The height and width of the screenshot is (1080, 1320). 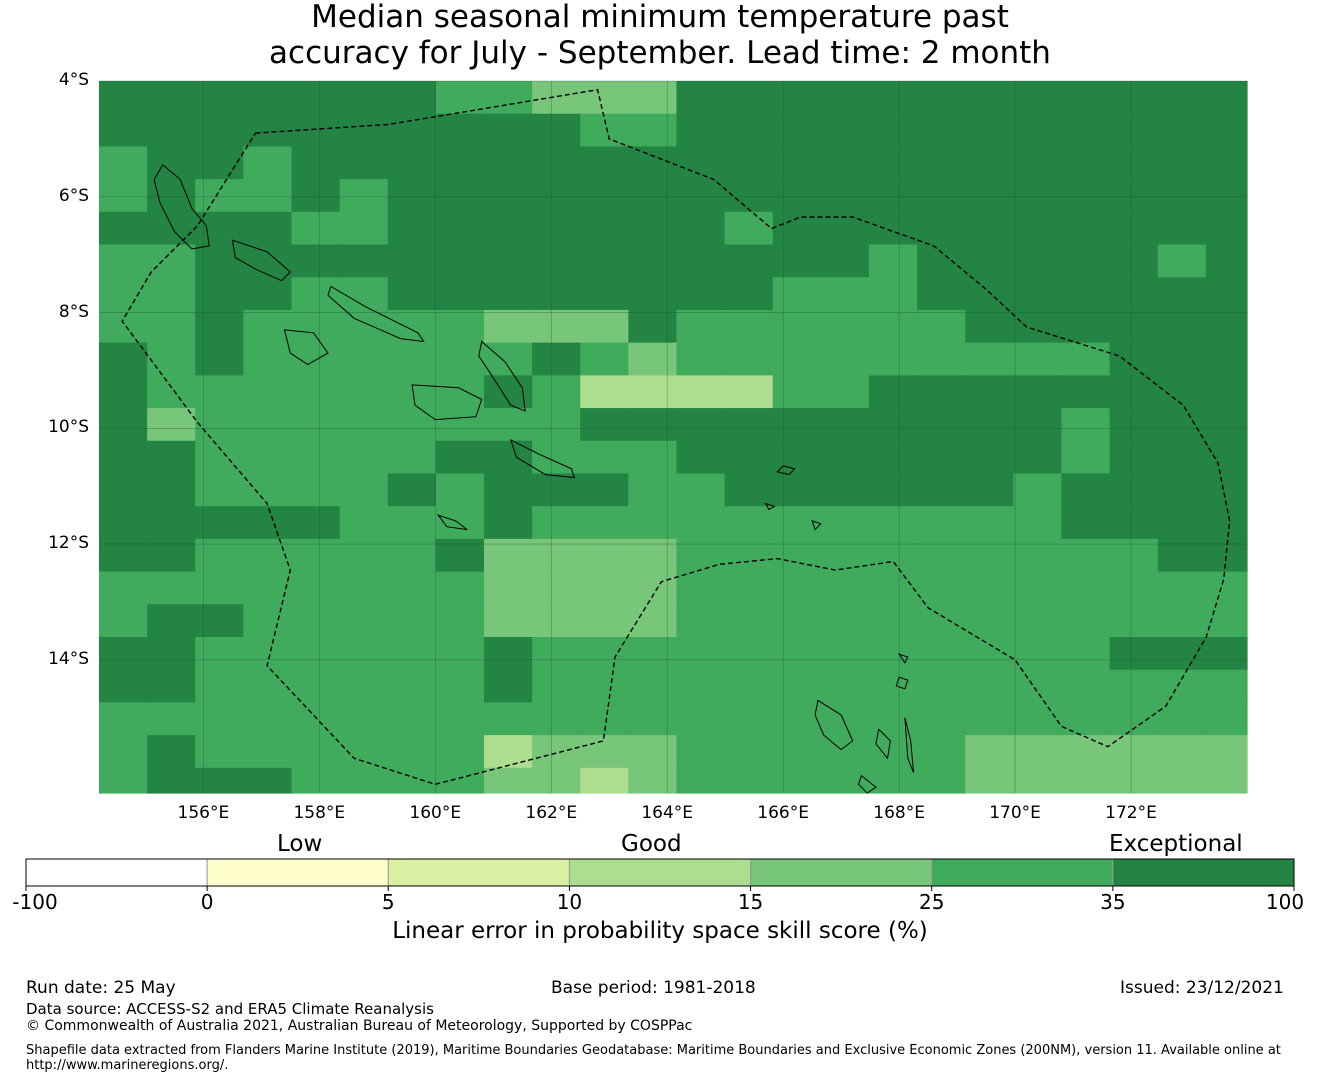 What do you see at coordinates (1285, 902) in the screenshot?
I see `colorbar-tick-label: 100` at bounding box center [1285, 902].